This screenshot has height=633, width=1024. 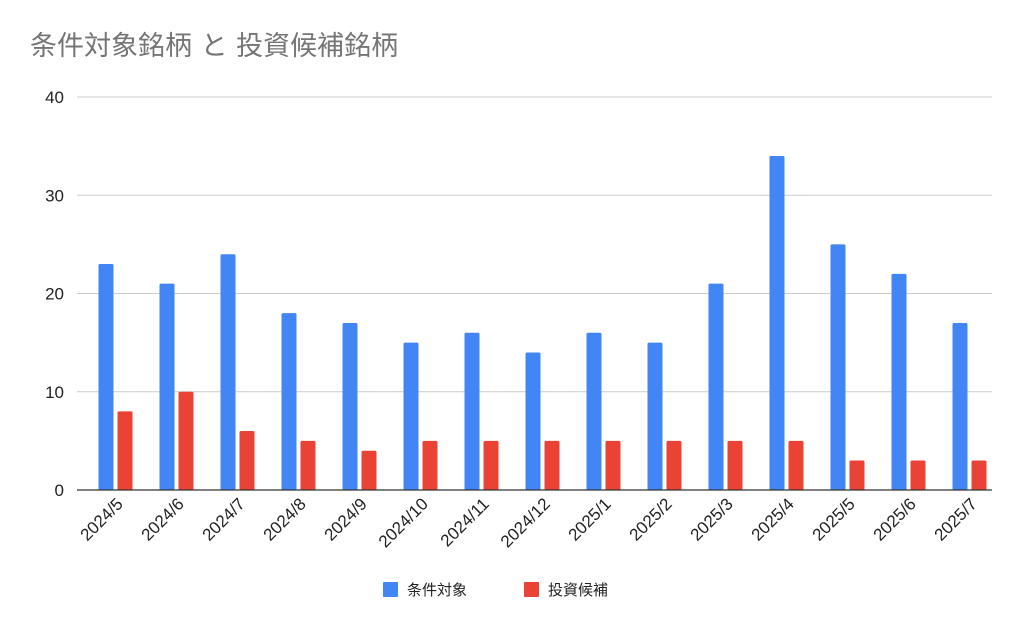 I want to click on x-tick-label: 2024/10, so click(x=403, y=522).